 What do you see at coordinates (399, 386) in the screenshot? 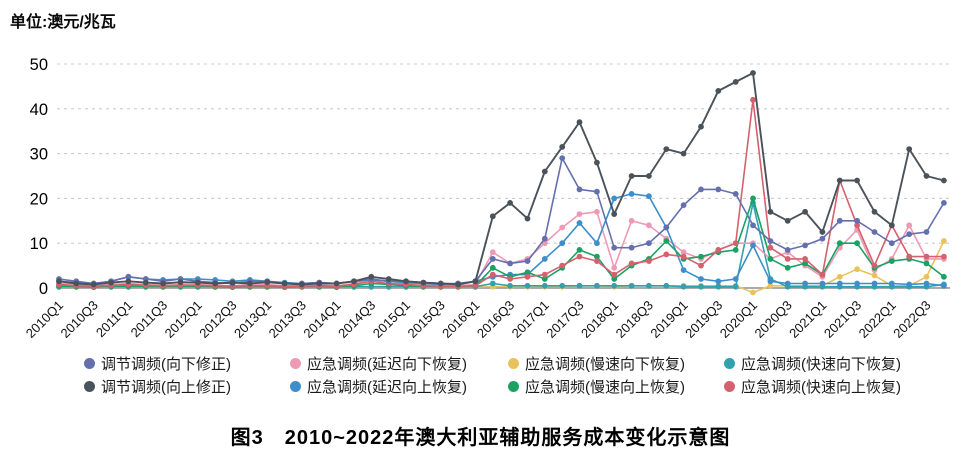
I see `legend-item-em_delay_up: 应急调频(延迟向上恢复)` at bounding box center [399, 386].